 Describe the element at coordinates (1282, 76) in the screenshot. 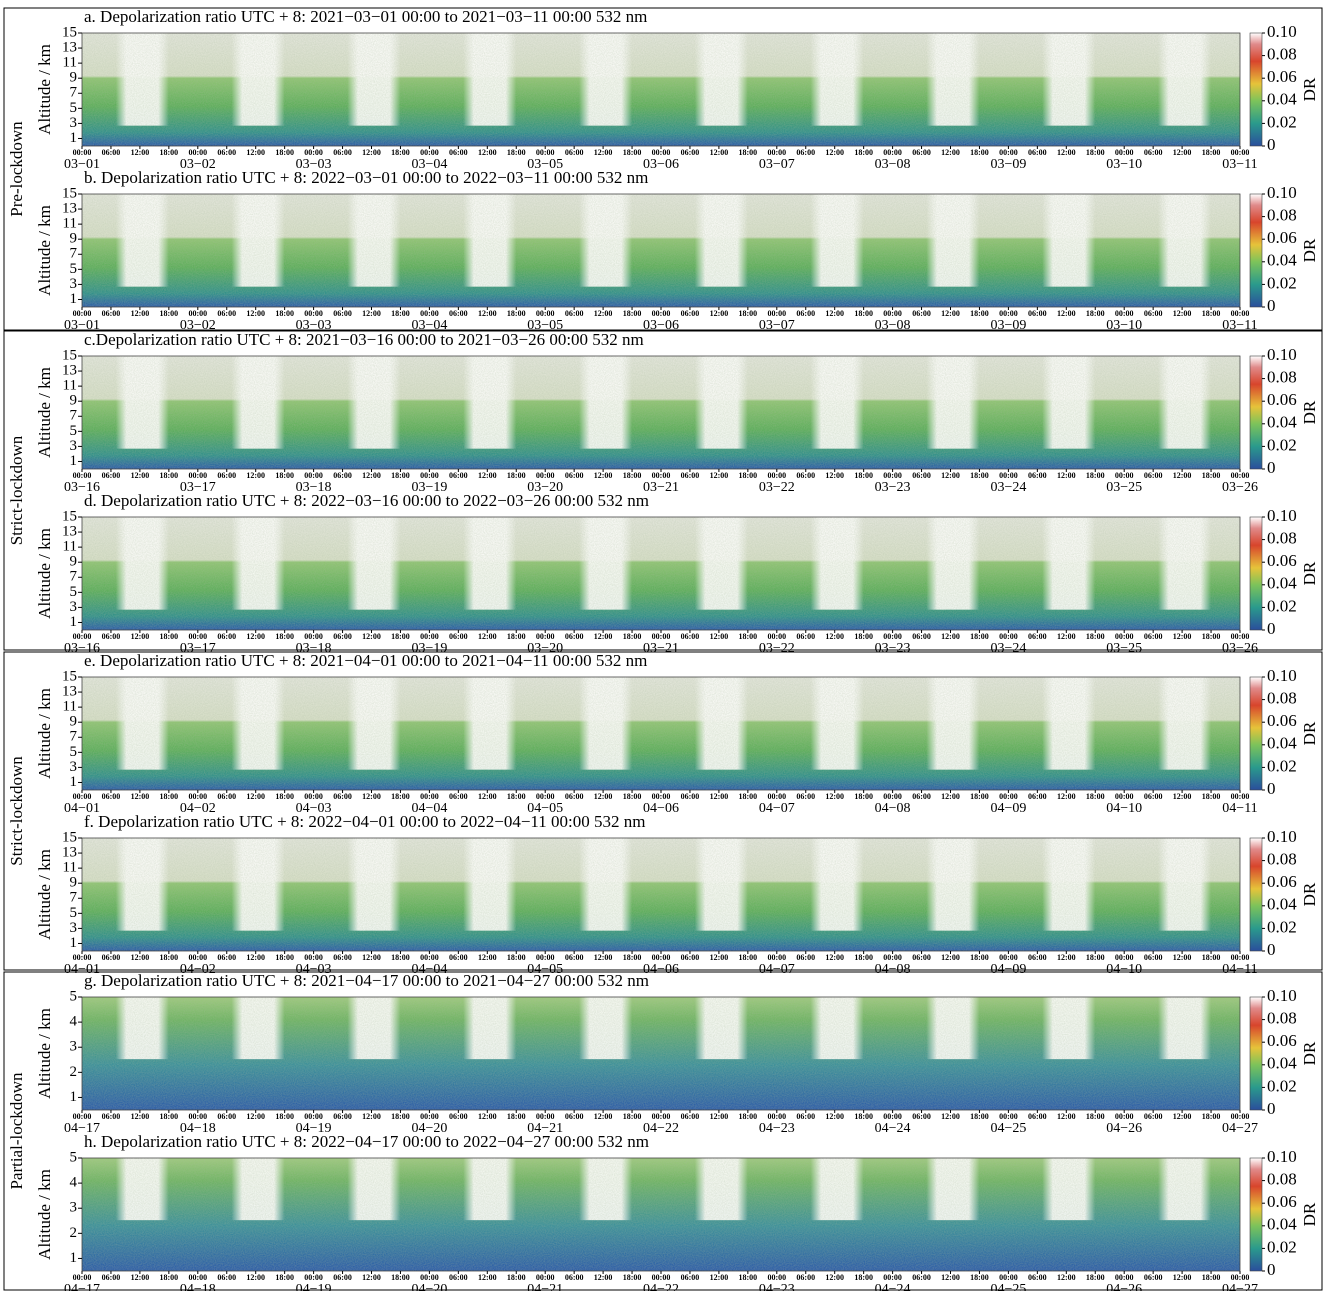

I see `colorbar-tick-label: 0.06` at that location.